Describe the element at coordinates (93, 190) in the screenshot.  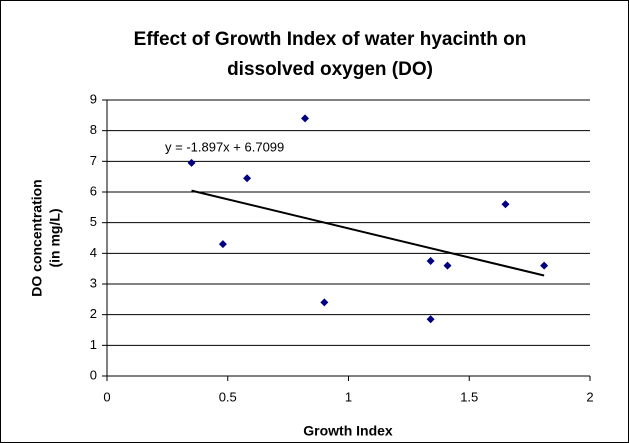
I see `y-tick-label: 6` at that location.